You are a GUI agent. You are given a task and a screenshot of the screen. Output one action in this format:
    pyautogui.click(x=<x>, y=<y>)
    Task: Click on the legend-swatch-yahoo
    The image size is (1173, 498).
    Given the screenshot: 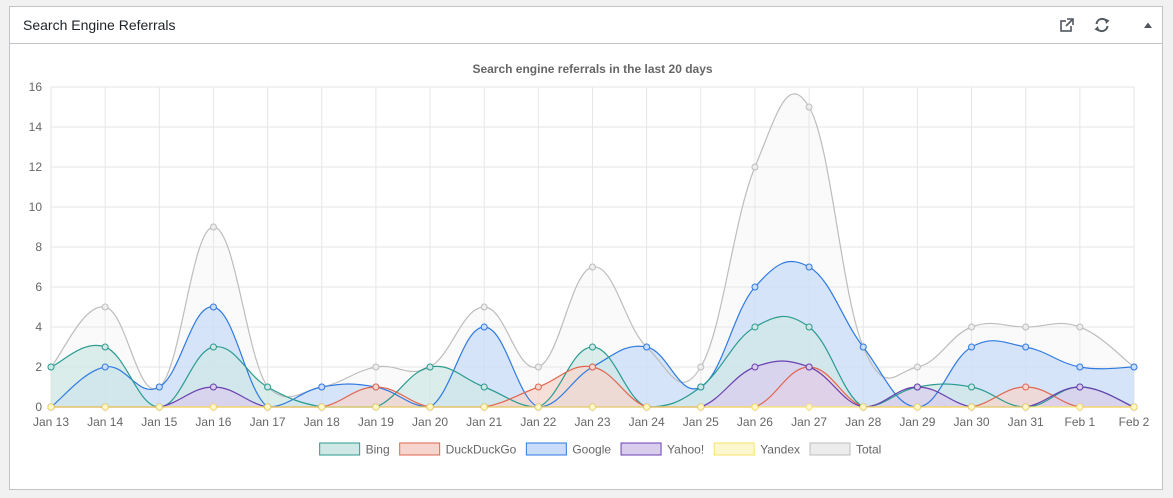 What is the action you would take?
    pyautogui.click(x=641, y=449)
    